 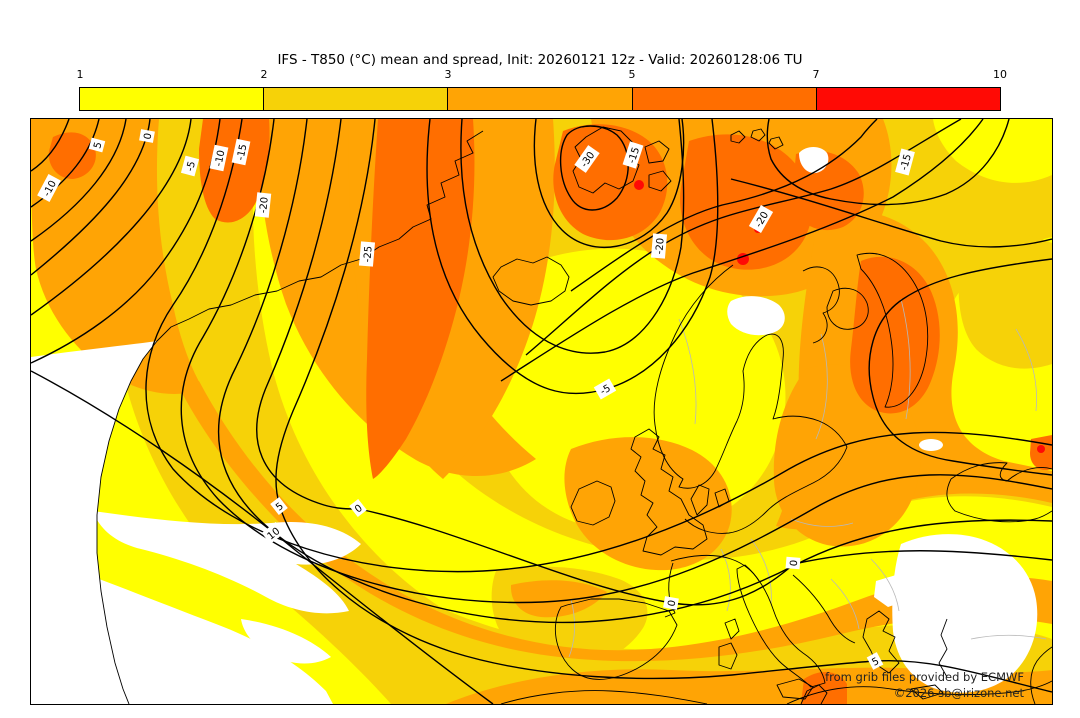 What do you see at coordinates (669, 492) in the screenshot?
I see `coast-great-britain` at bounding box center [669, 492].